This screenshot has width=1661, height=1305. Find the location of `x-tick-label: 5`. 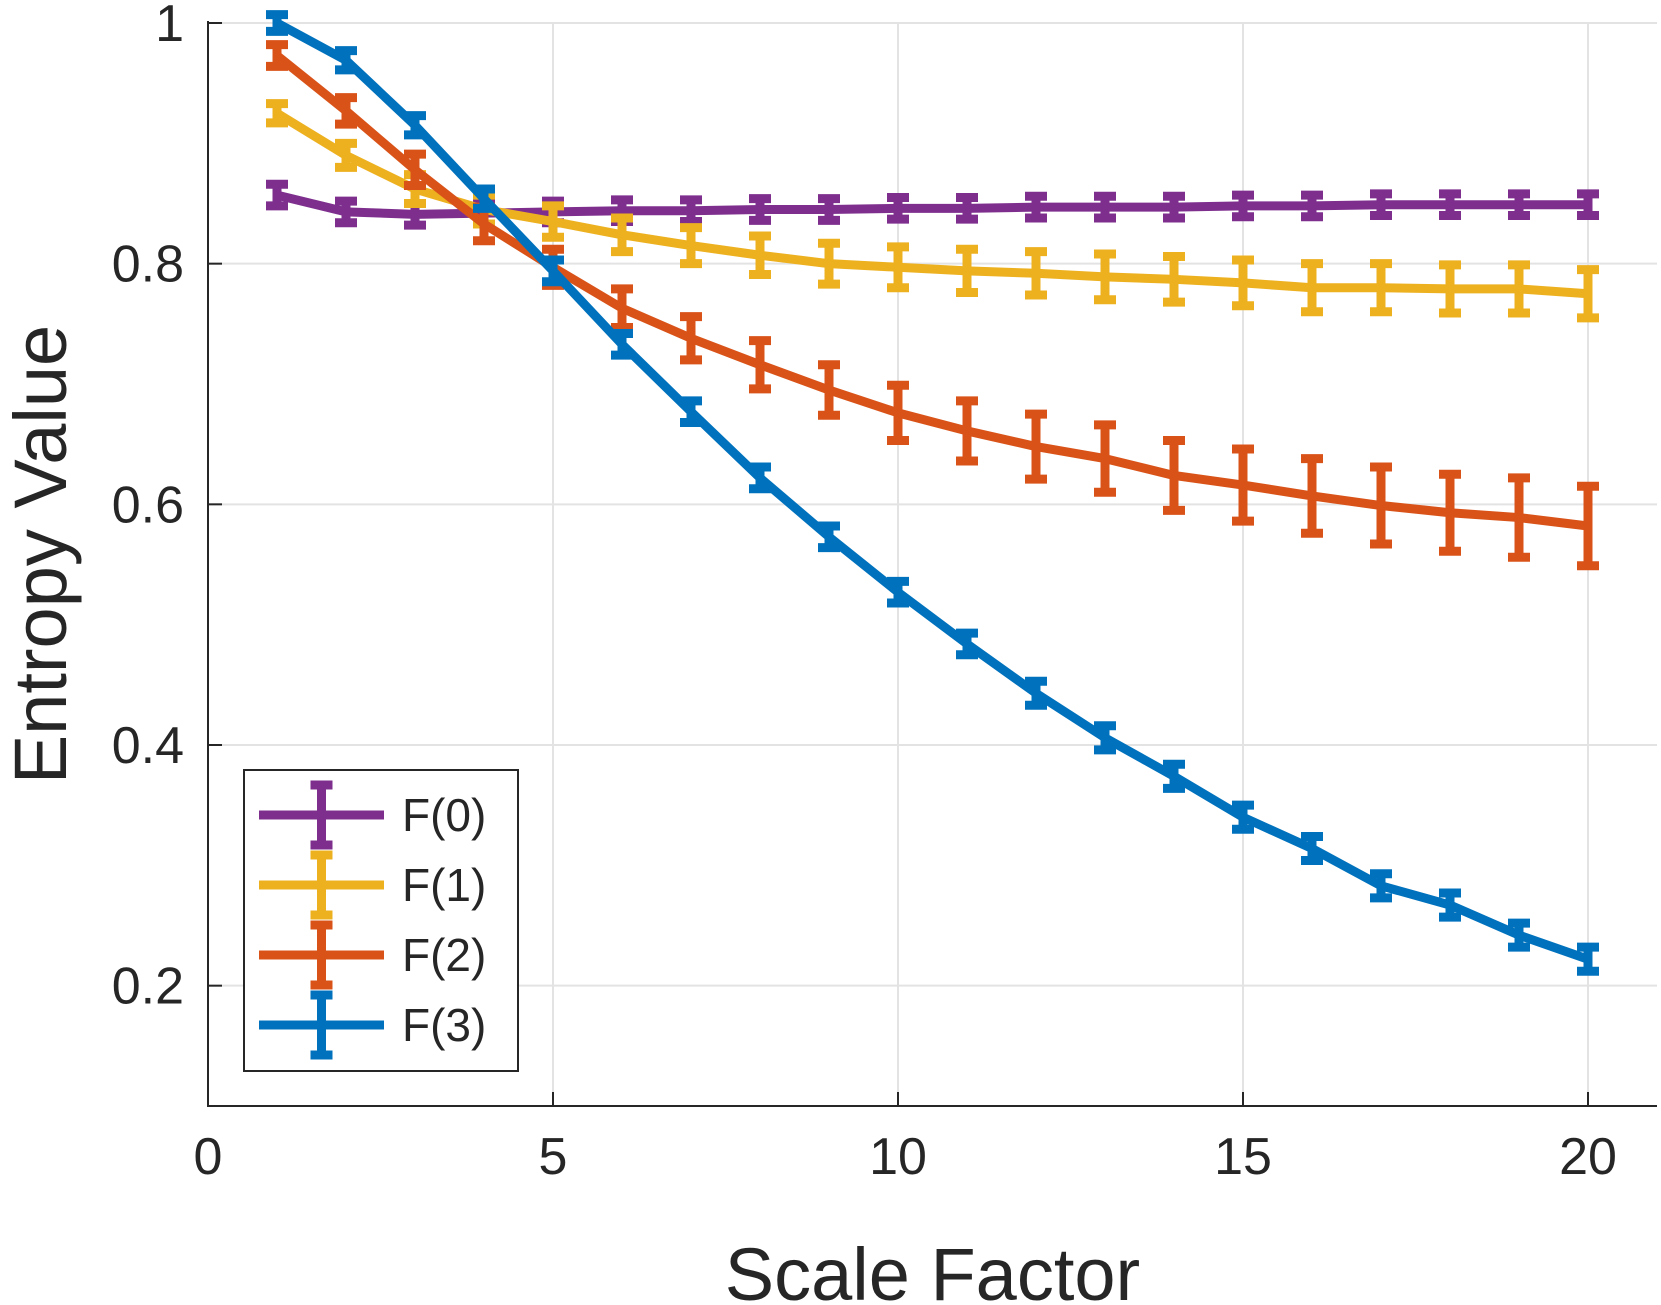

x-tick-label: 5 is located at coordinates (553, 1157).